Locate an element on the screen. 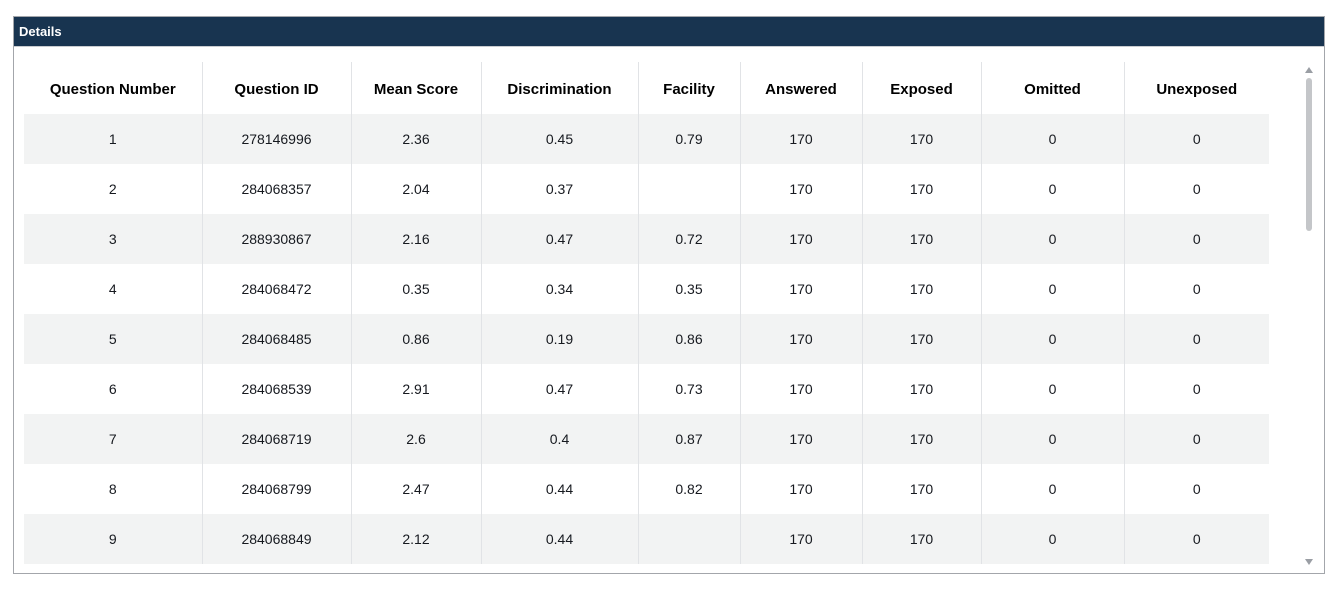  table-row: 2 284068357 2.04 0.37 170 170 0 0 is located at coordinates (646, 189).